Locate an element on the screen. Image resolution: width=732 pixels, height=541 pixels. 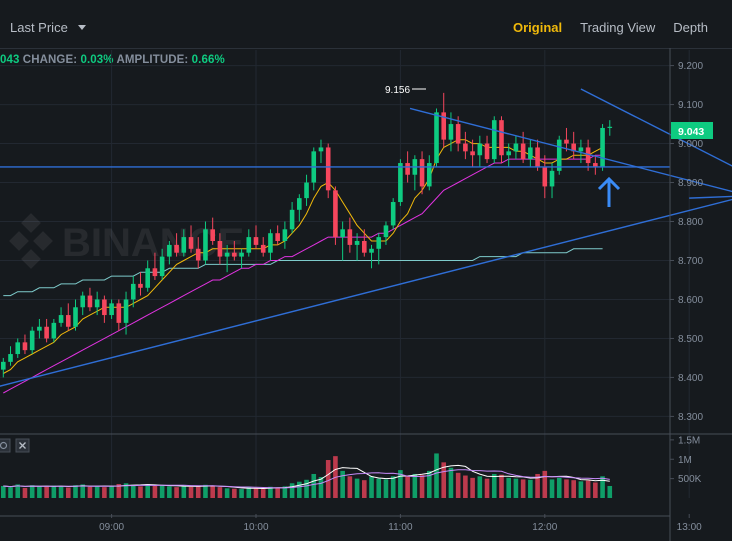
ma99-line is located at coordinates (303, 272).